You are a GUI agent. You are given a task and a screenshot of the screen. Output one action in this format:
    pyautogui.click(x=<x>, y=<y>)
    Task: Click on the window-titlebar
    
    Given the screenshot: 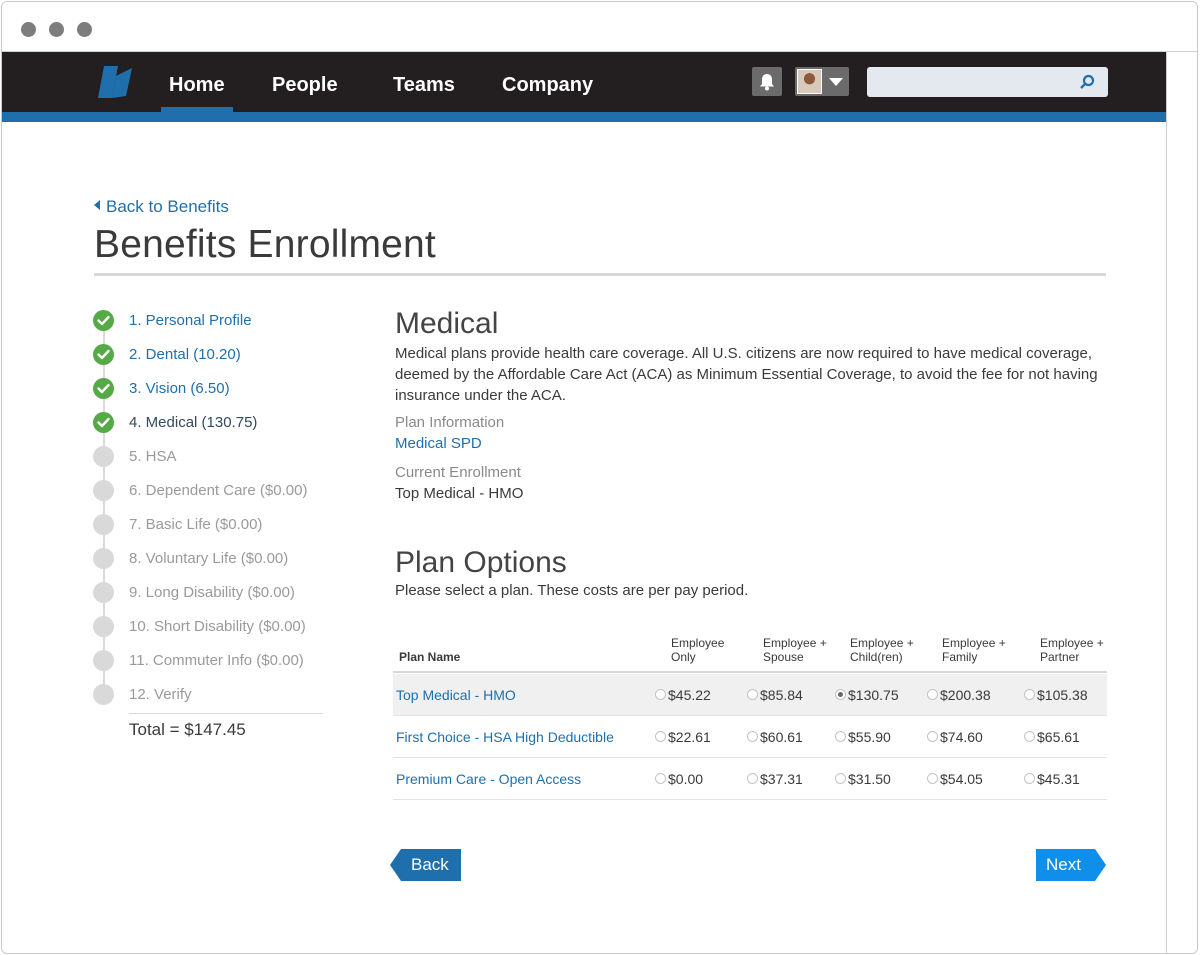 What is the action you would take?
    pyautogui.click(x=599, y=27)
    